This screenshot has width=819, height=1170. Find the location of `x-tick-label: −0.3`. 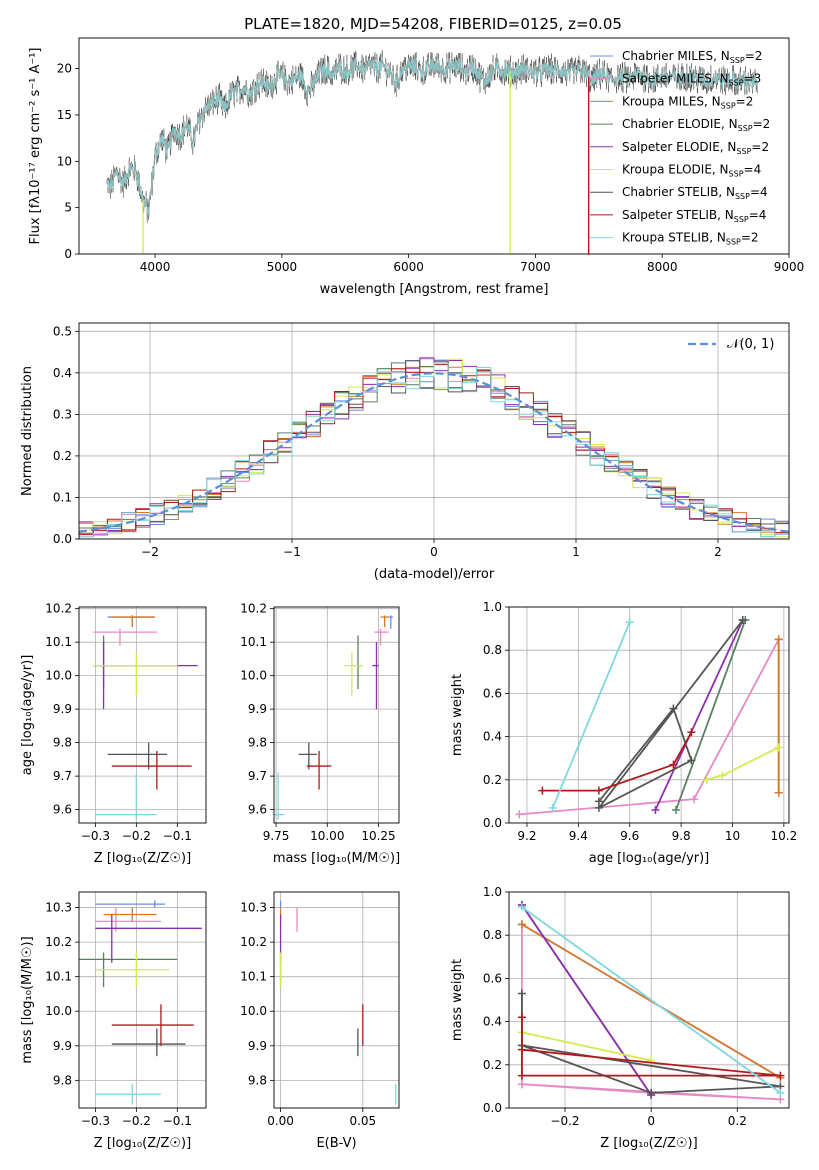

x-tick-label: −0.3 is located at coordinates (95, 1121).